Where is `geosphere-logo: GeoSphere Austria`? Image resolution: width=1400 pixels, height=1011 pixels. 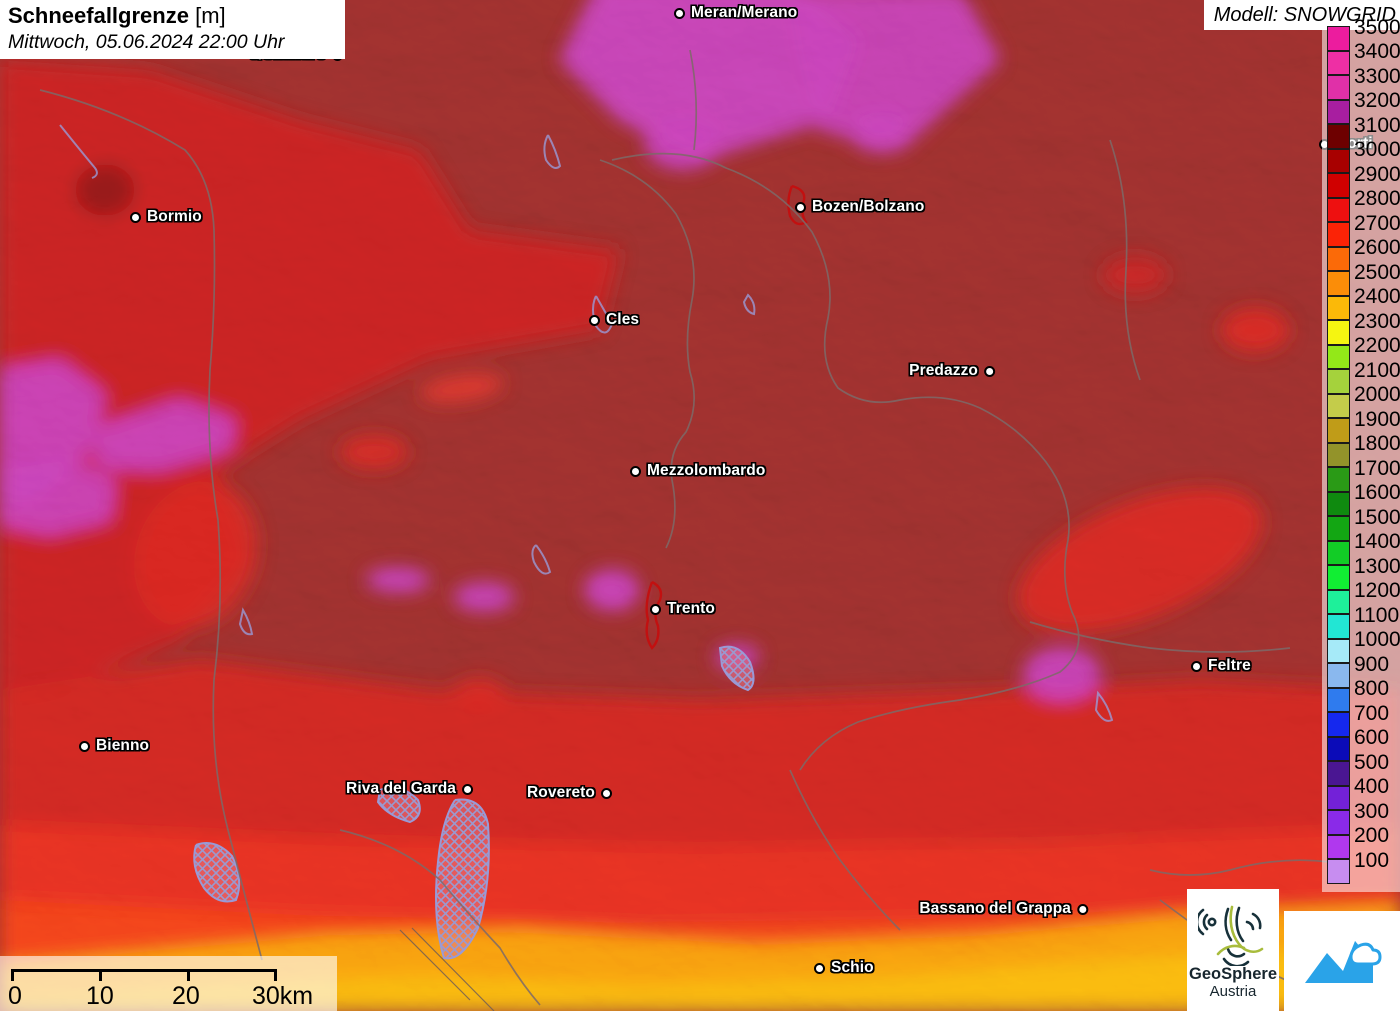
geosphere-logo: GeoSphere Austria is located at coordinates (1233, 950).